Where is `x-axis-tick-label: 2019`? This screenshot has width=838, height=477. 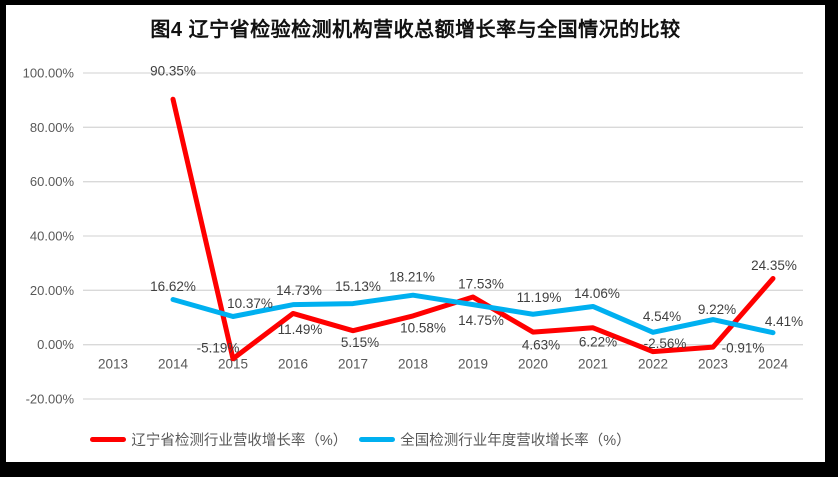
x-axis-tick-label: 2019 is located at coordinates (473, 364).